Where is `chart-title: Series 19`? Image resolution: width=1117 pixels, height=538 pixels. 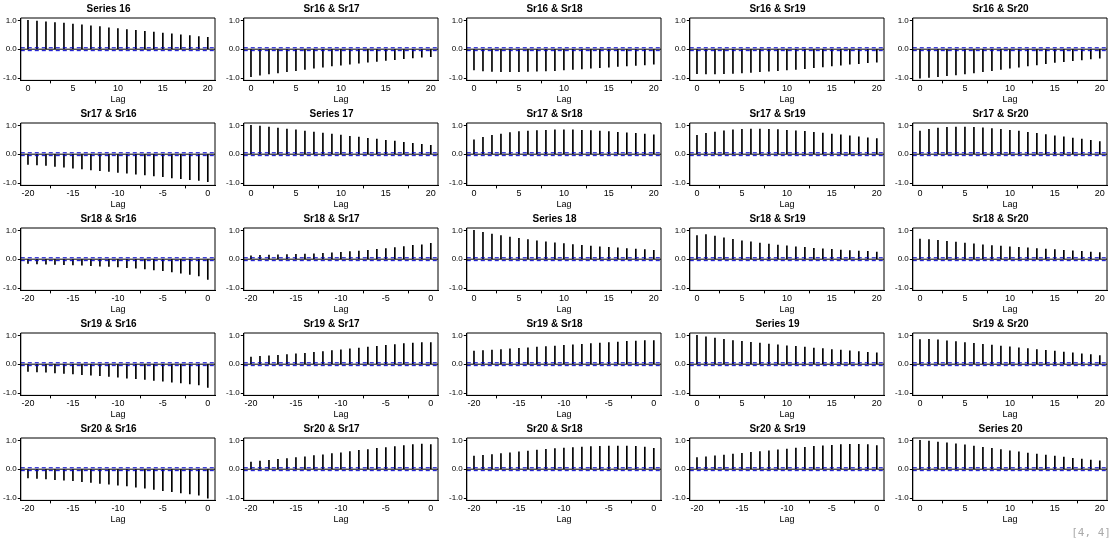
chart-title: Series 19 is located at coordinates (777, 323).